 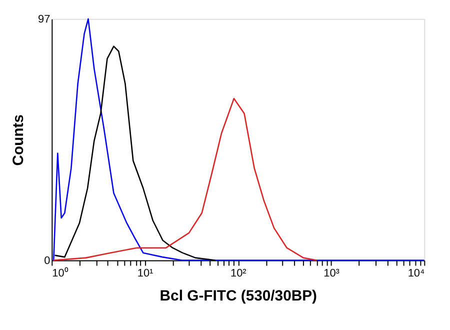 What do you see at coordinates (60, 273) in the screenshot?
I see `x-tick-label: 10⁰` at bounding box center [60, 273].